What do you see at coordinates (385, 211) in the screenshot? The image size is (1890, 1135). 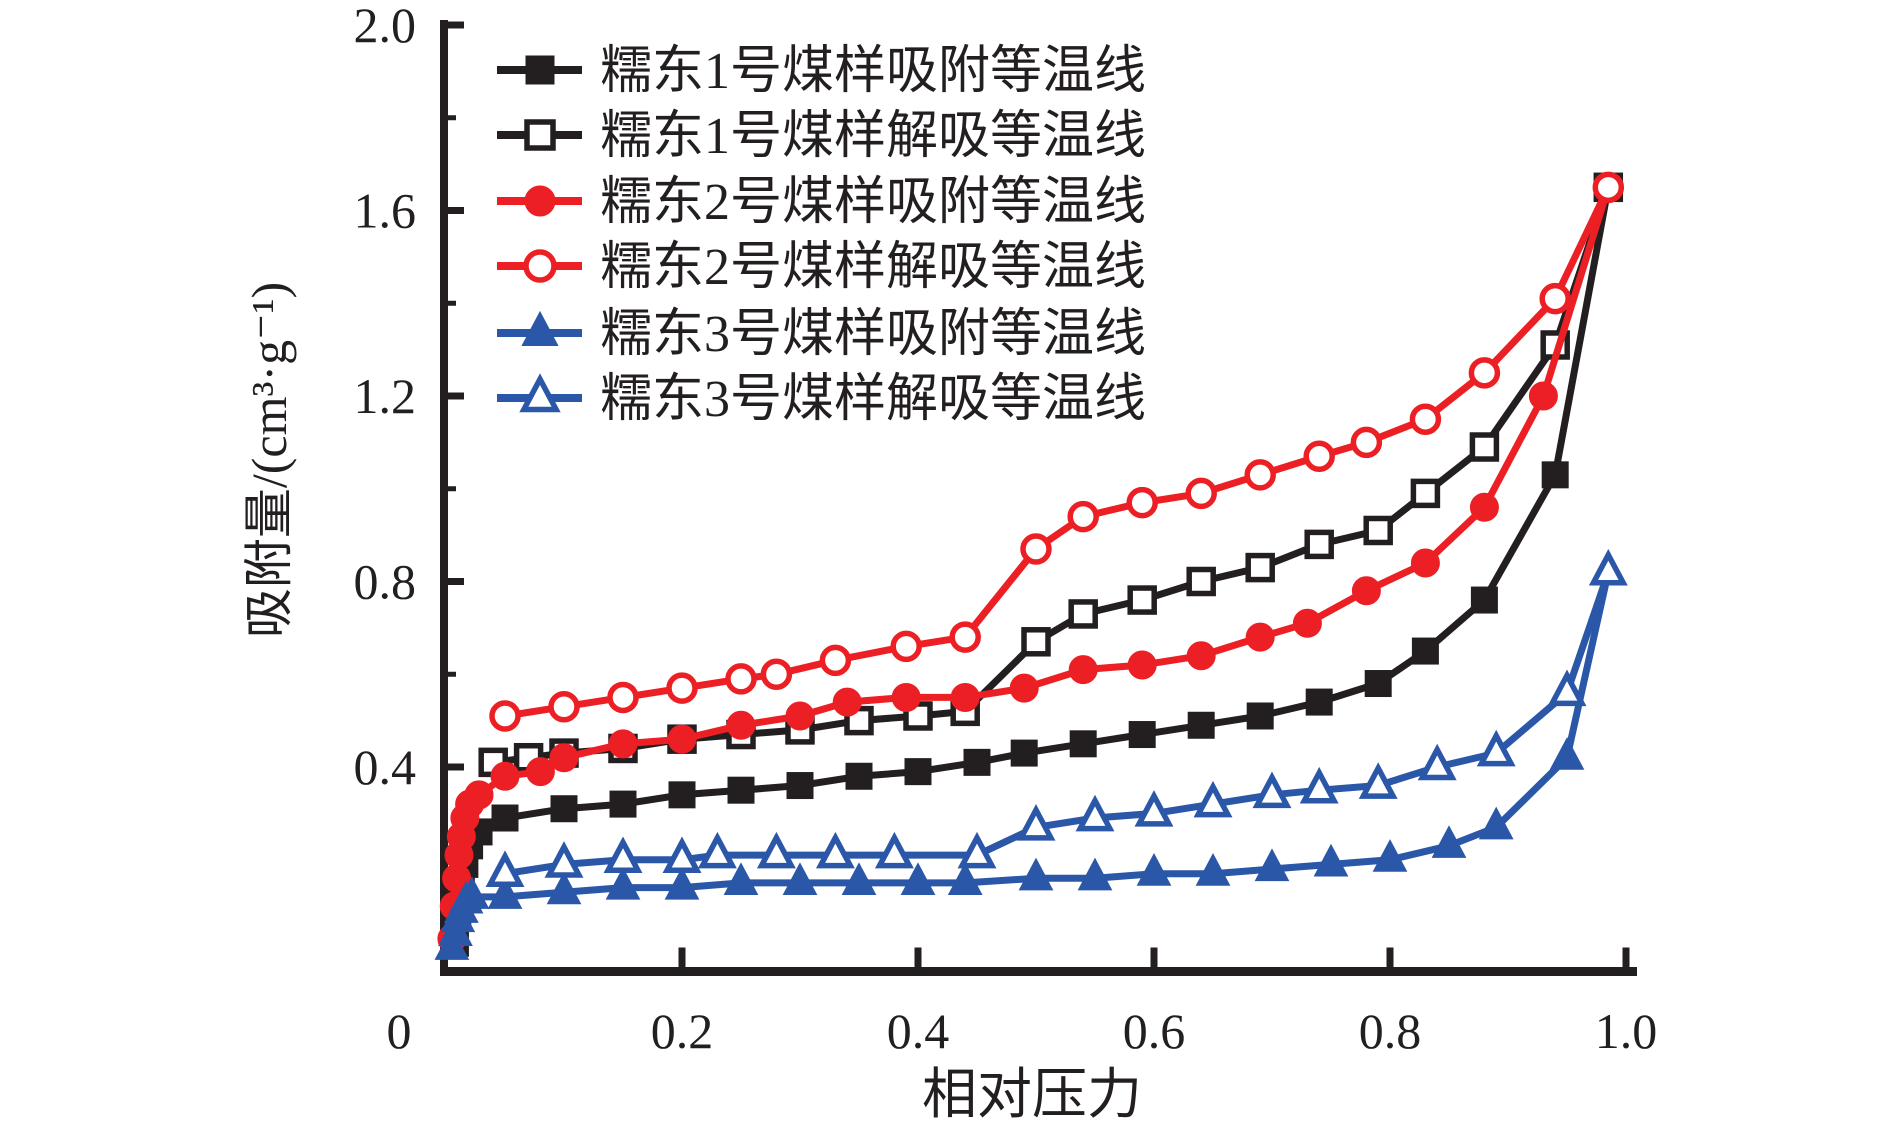 I see `y-tick-label: 1.6` at bounding box center [385, 211].